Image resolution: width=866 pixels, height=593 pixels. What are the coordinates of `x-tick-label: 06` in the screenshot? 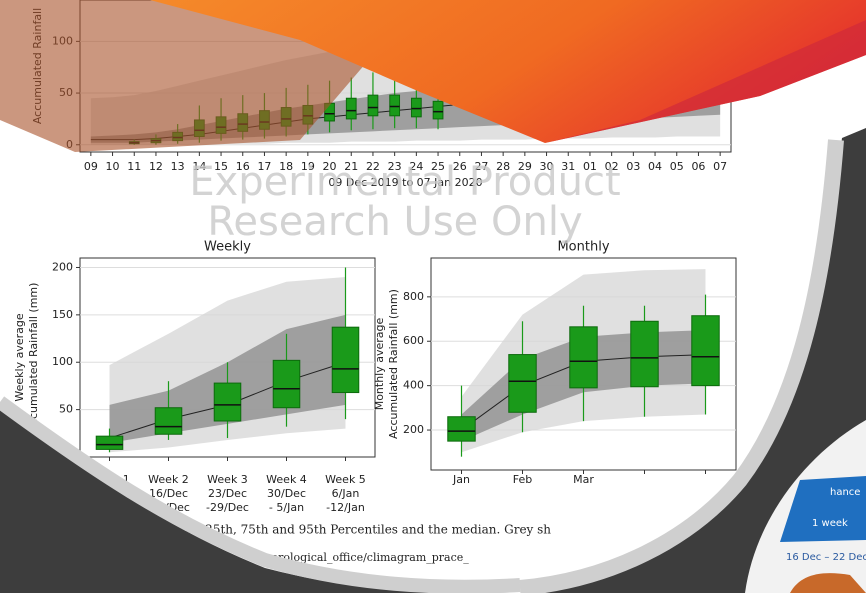 It's located at (698, 166).